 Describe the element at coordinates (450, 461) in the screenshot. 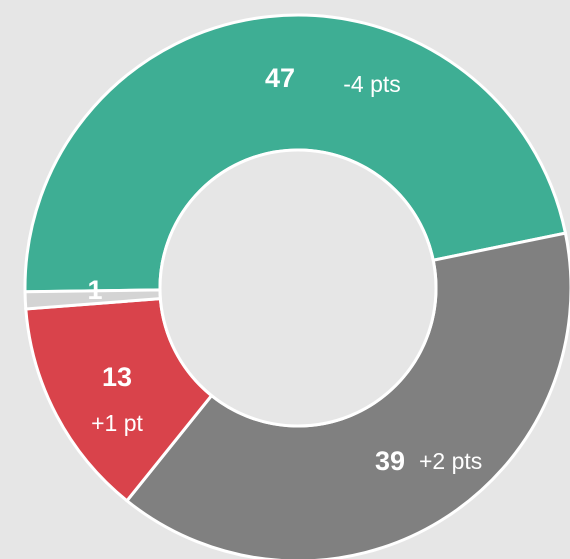

I see `change-label: +2 pts` at that location.